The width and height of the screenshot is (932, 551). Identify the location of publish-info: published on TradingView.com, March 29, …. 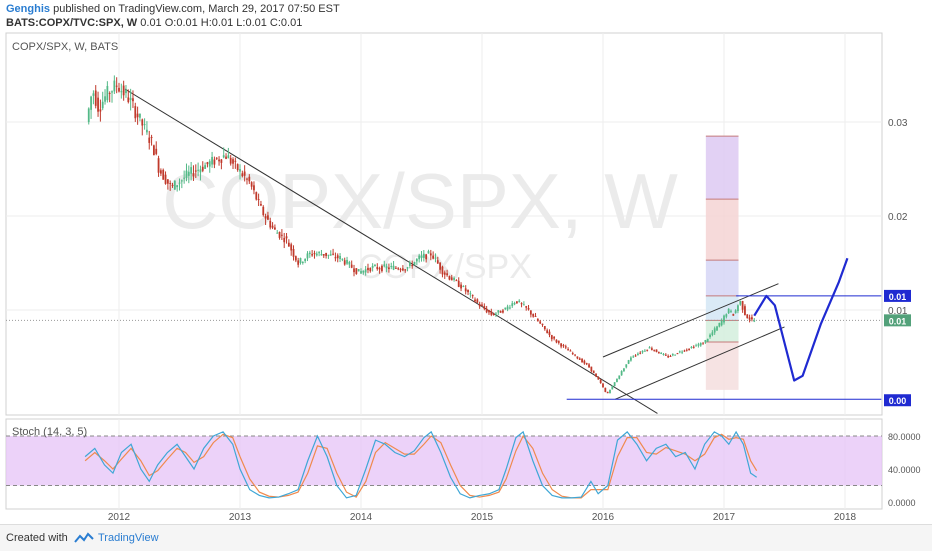
(196, 9).